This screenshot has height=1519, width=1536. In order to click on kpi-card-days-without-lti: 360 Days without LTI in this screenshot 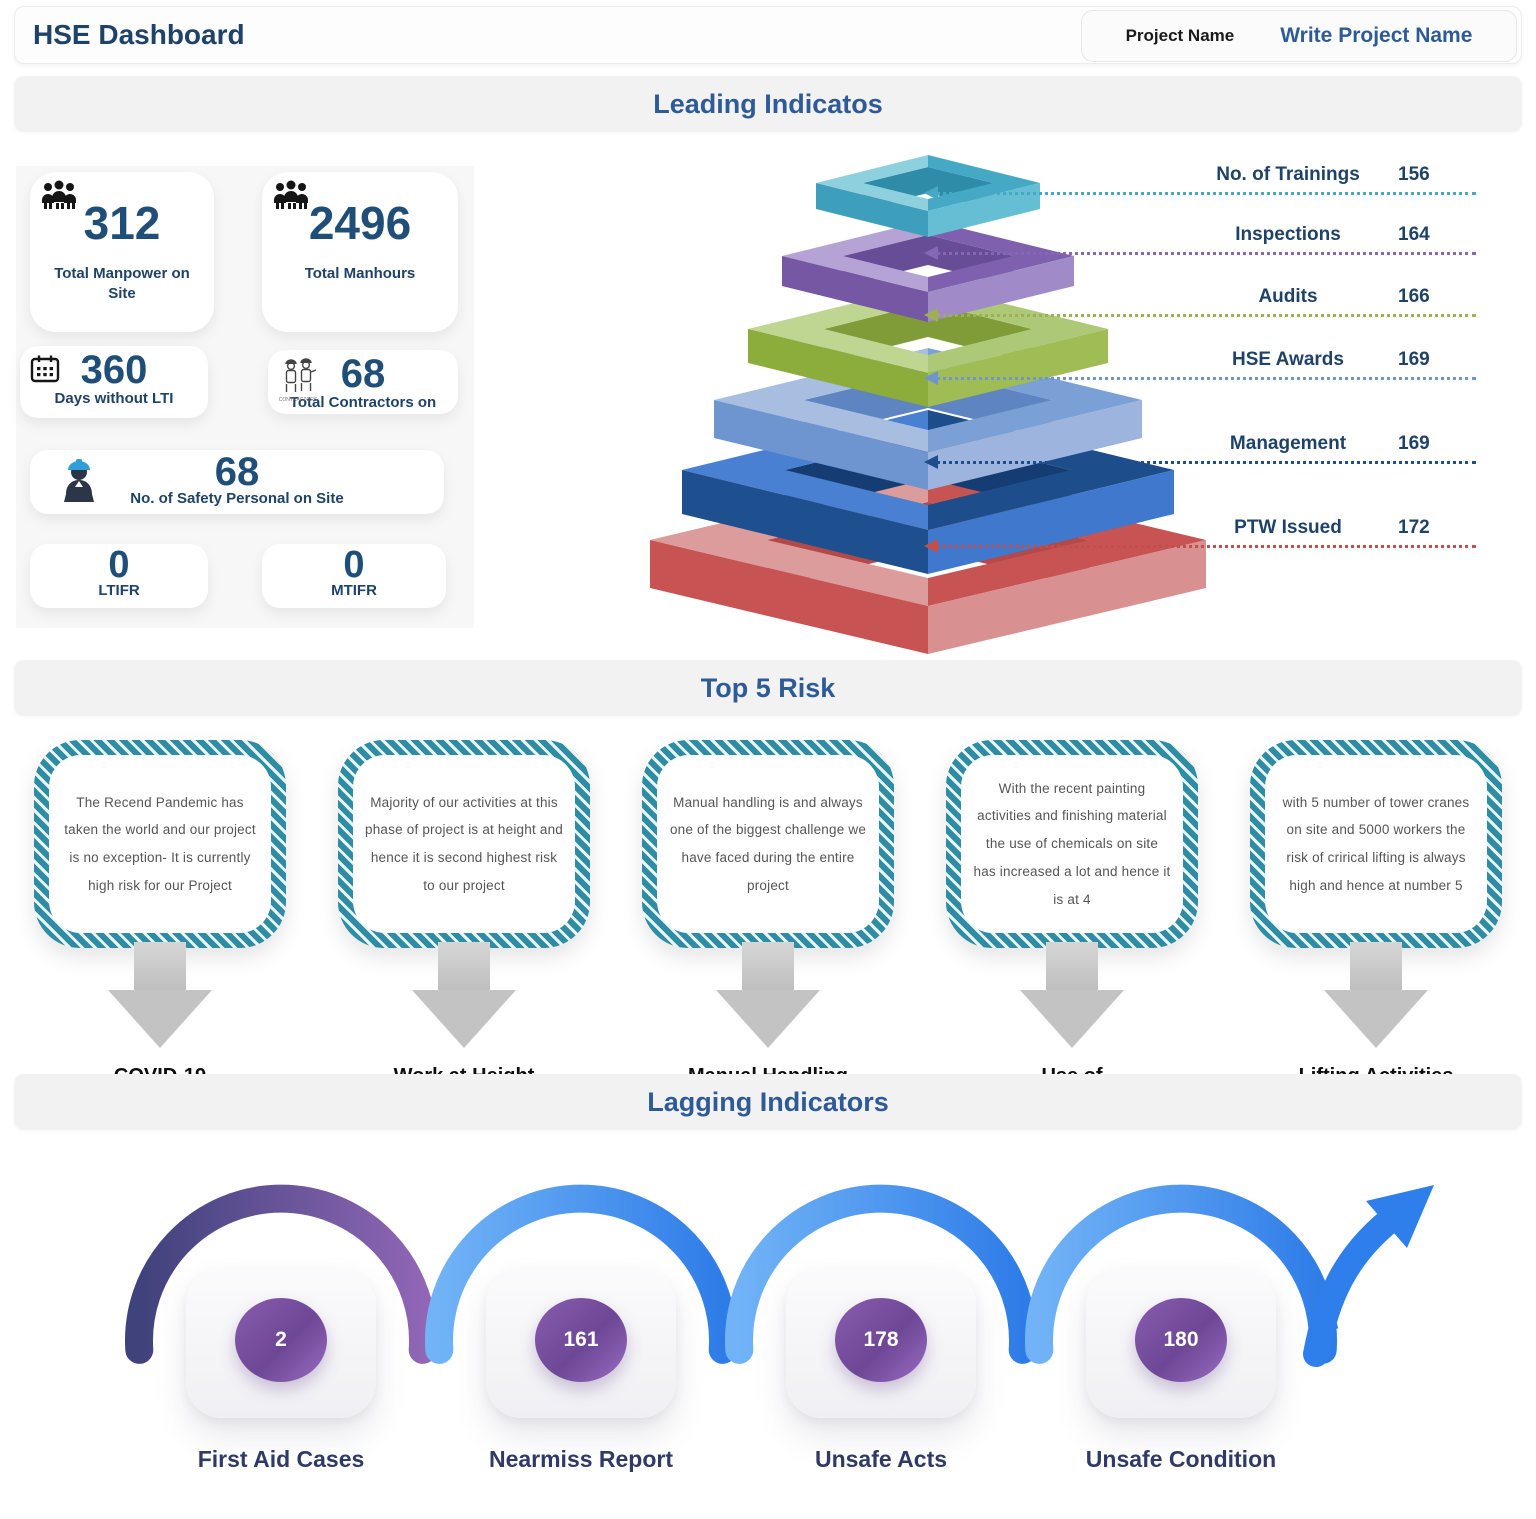, I will do `click(114, 382)`.